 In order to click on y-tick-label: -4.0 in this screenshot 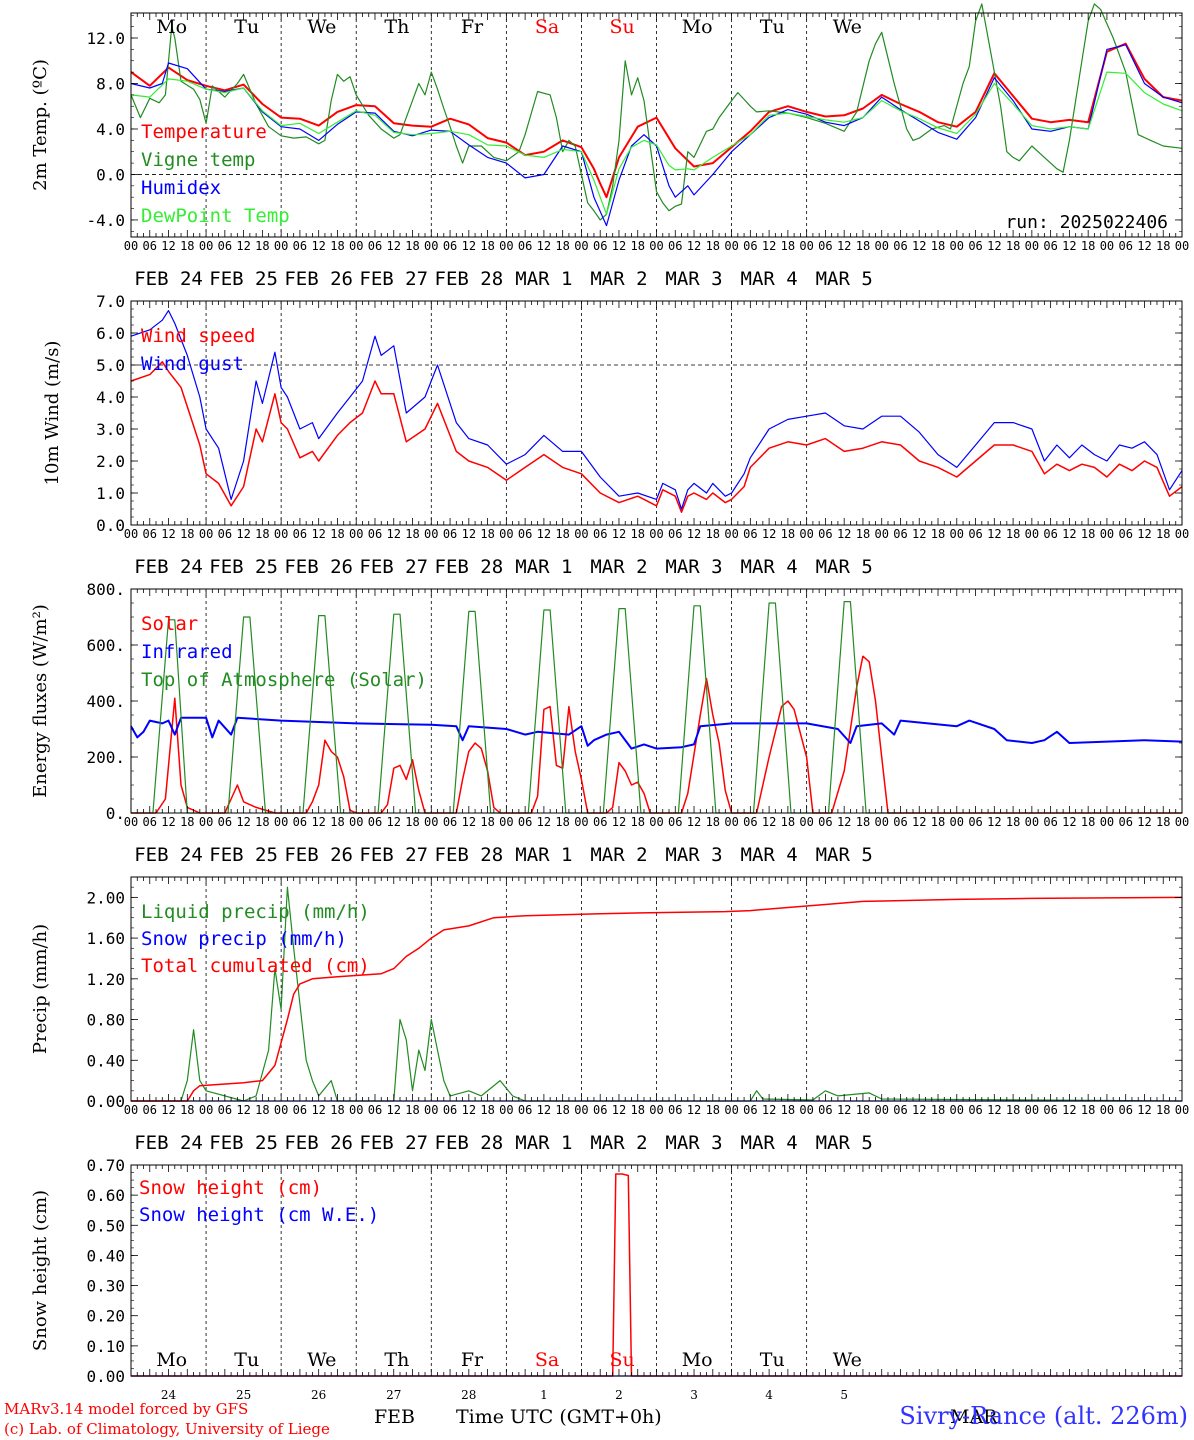, I will do `click(105, 220)`.